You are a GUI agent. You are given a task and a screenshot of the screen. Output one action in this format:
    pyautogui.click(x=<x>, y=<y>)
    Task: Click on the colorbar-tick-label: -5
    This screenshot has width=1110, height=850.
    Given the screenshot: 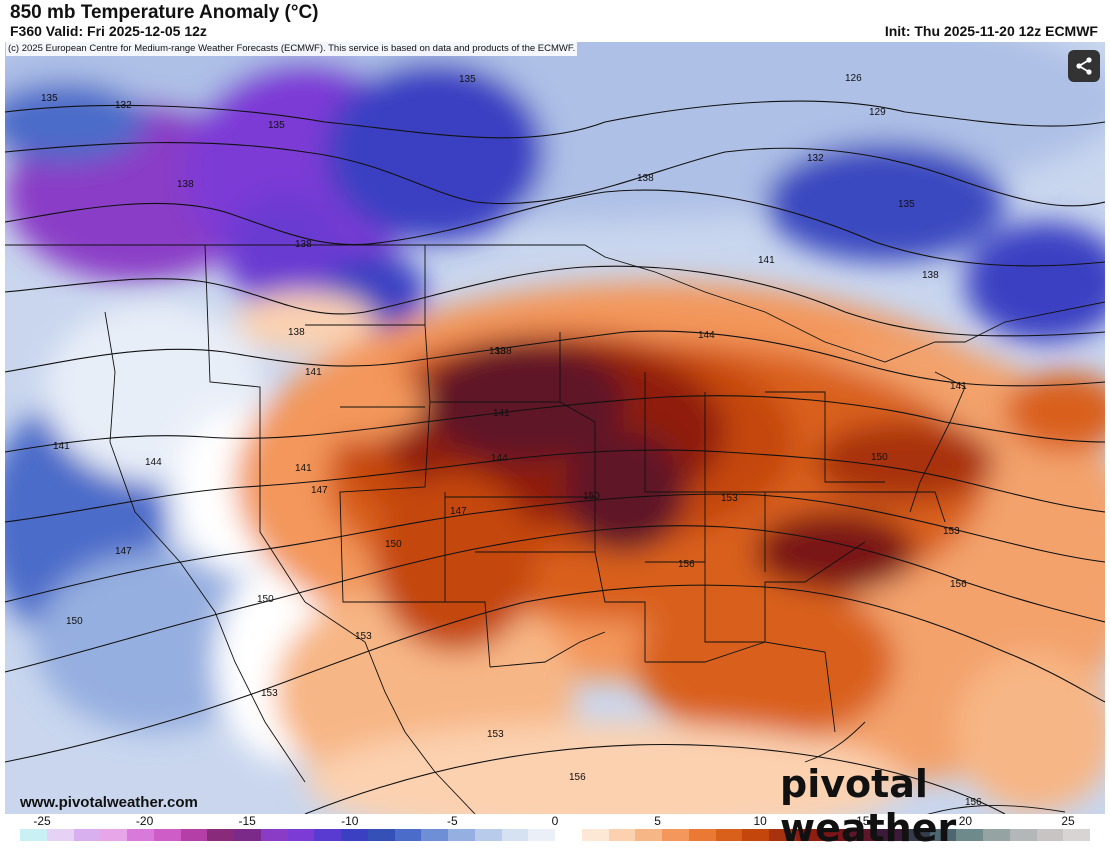 What is the action you would take?
    pyautogui.click(x=452, y=821)
    